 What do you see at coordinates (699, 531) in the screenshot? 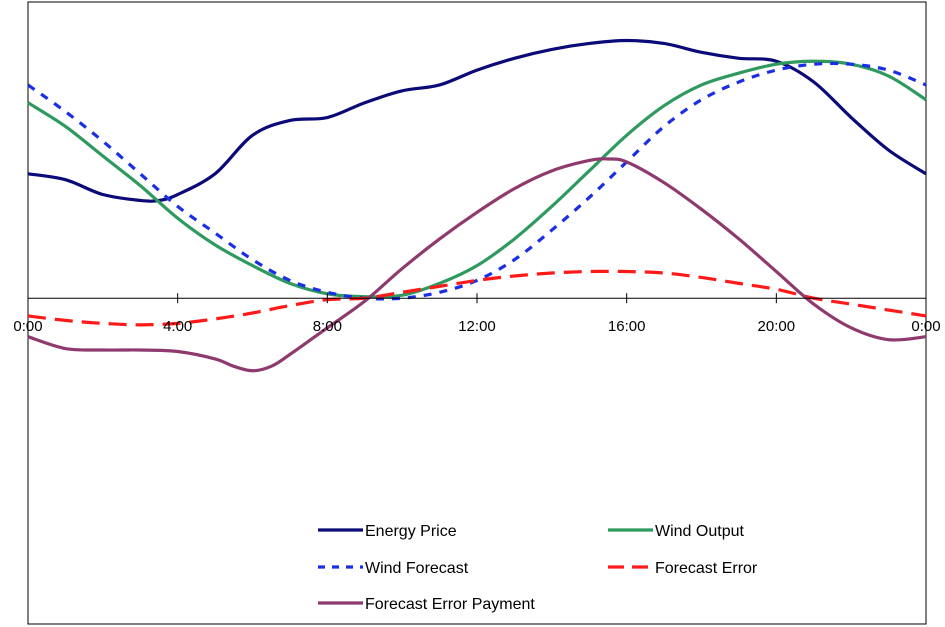
I see `legend-label: Wind Output` at bounding box center [699, 531].